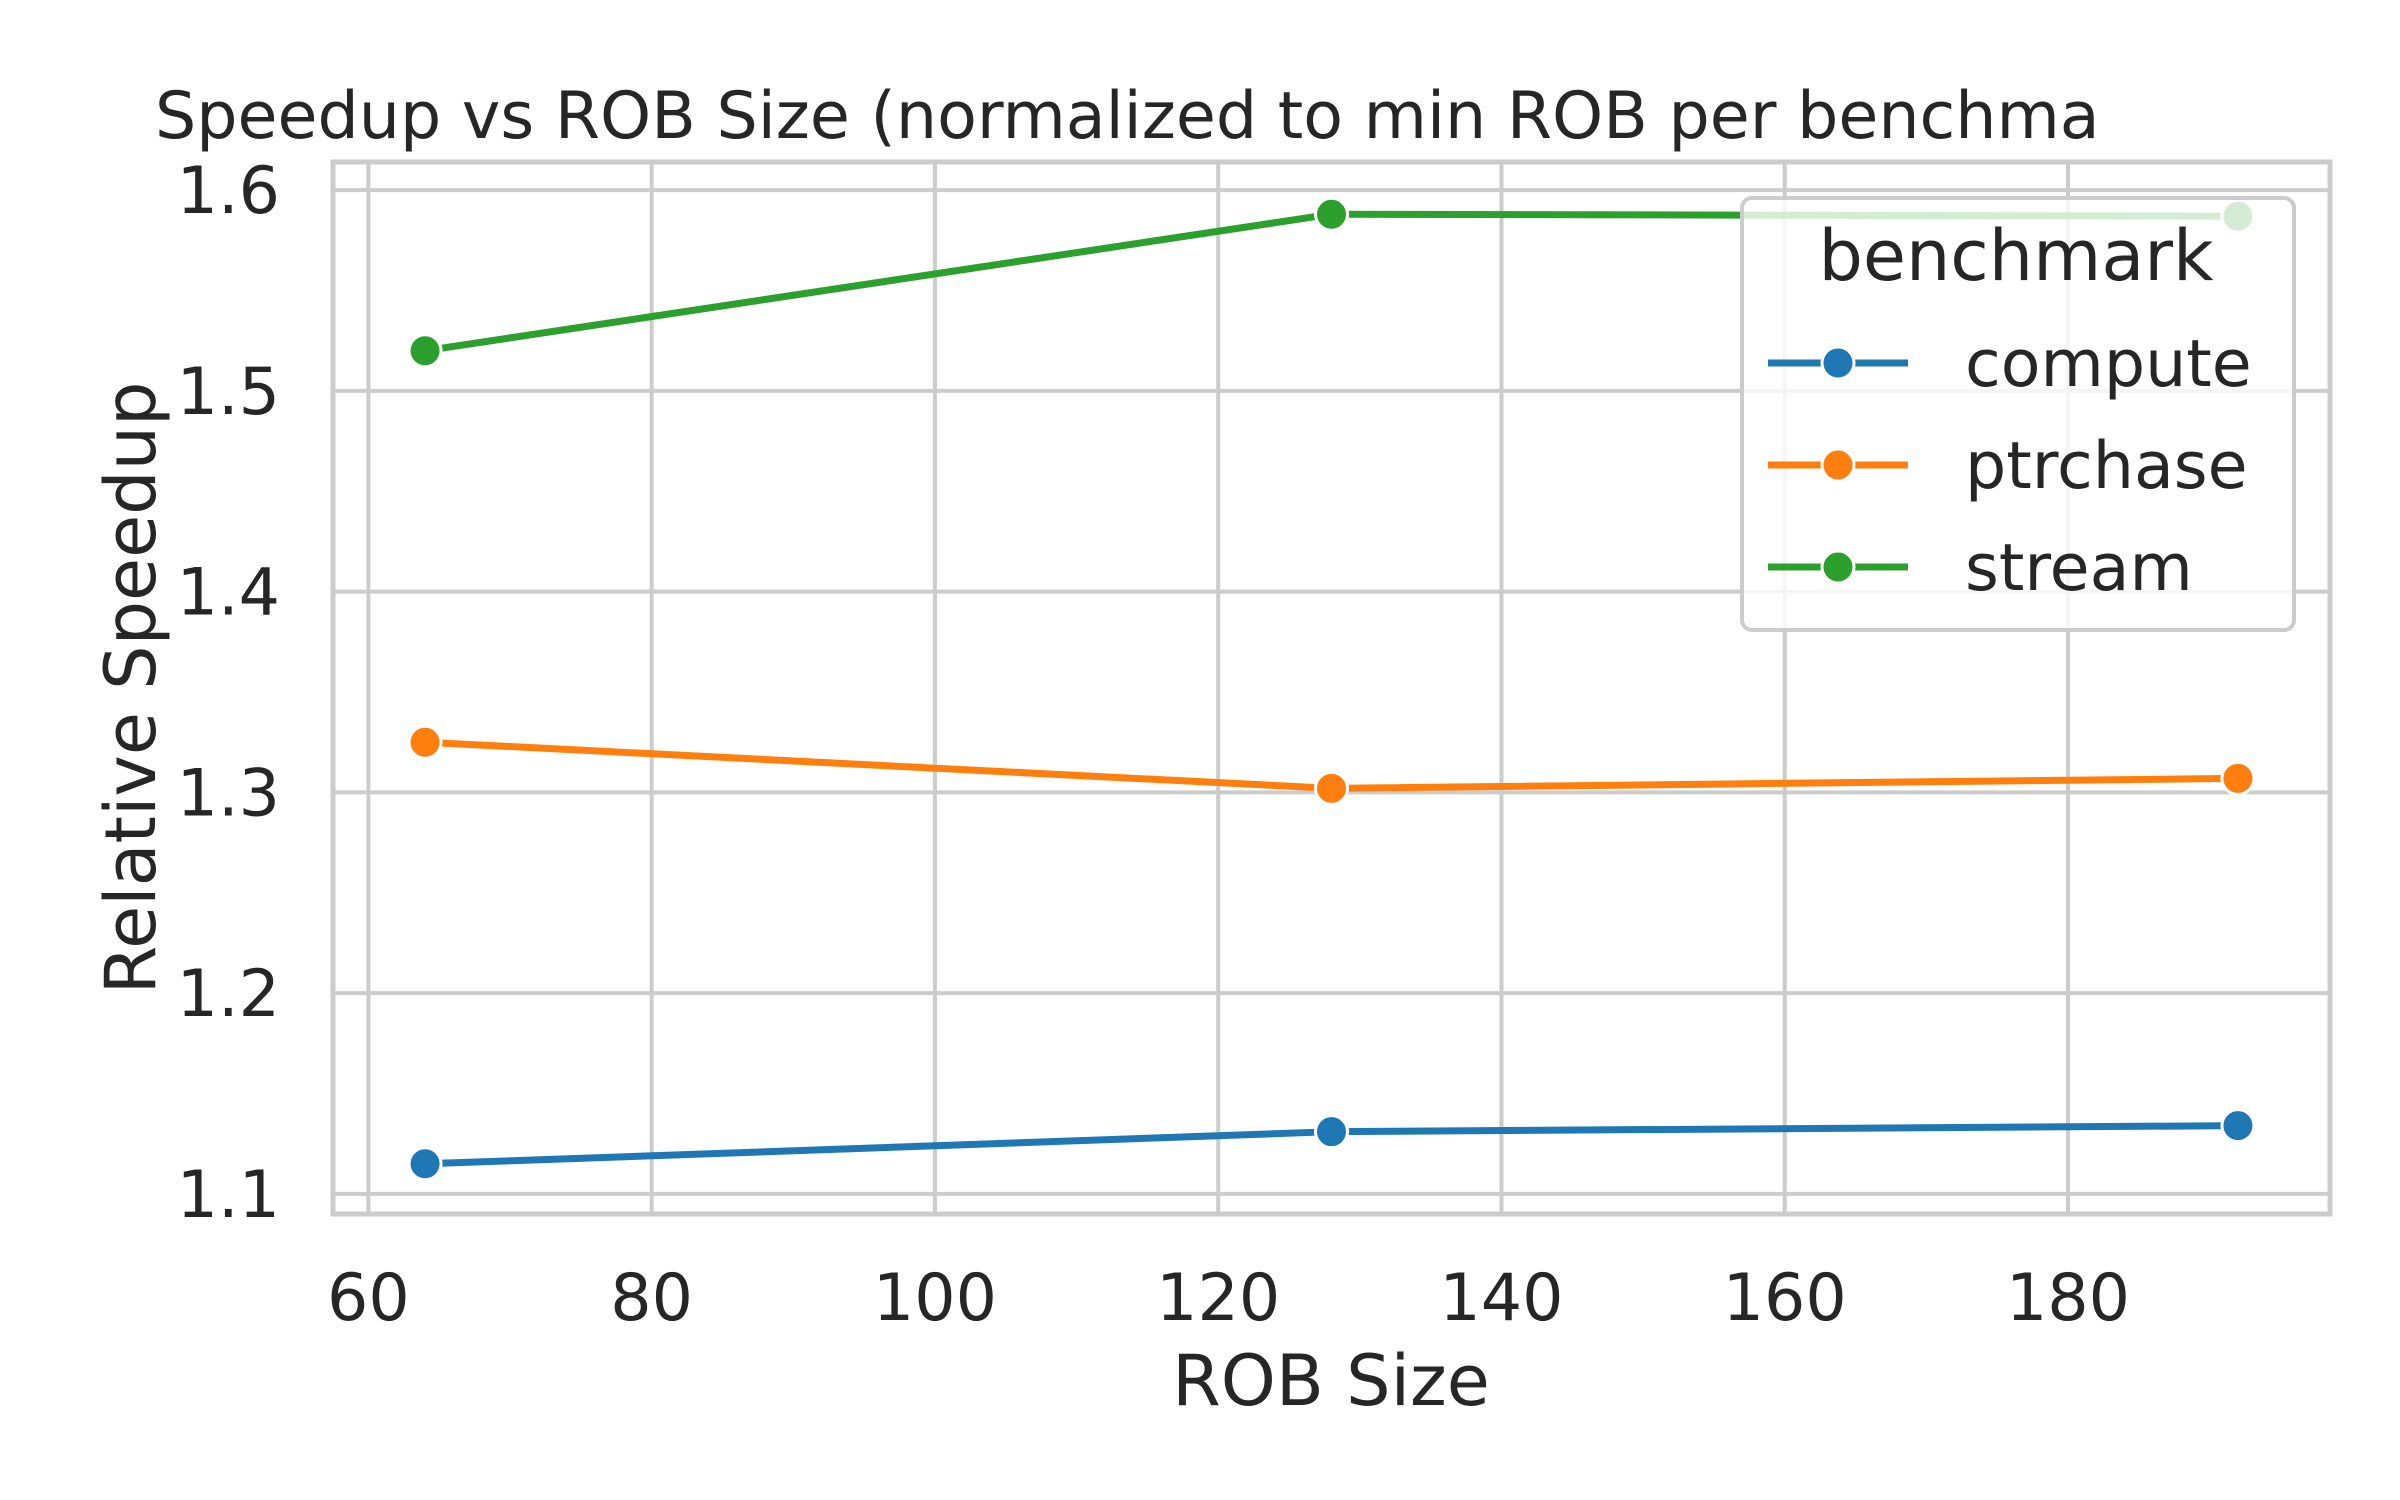  Describe the element at coordinates (2016, 256) in the screenshot. I see `legend-title: benchmark` at that location.